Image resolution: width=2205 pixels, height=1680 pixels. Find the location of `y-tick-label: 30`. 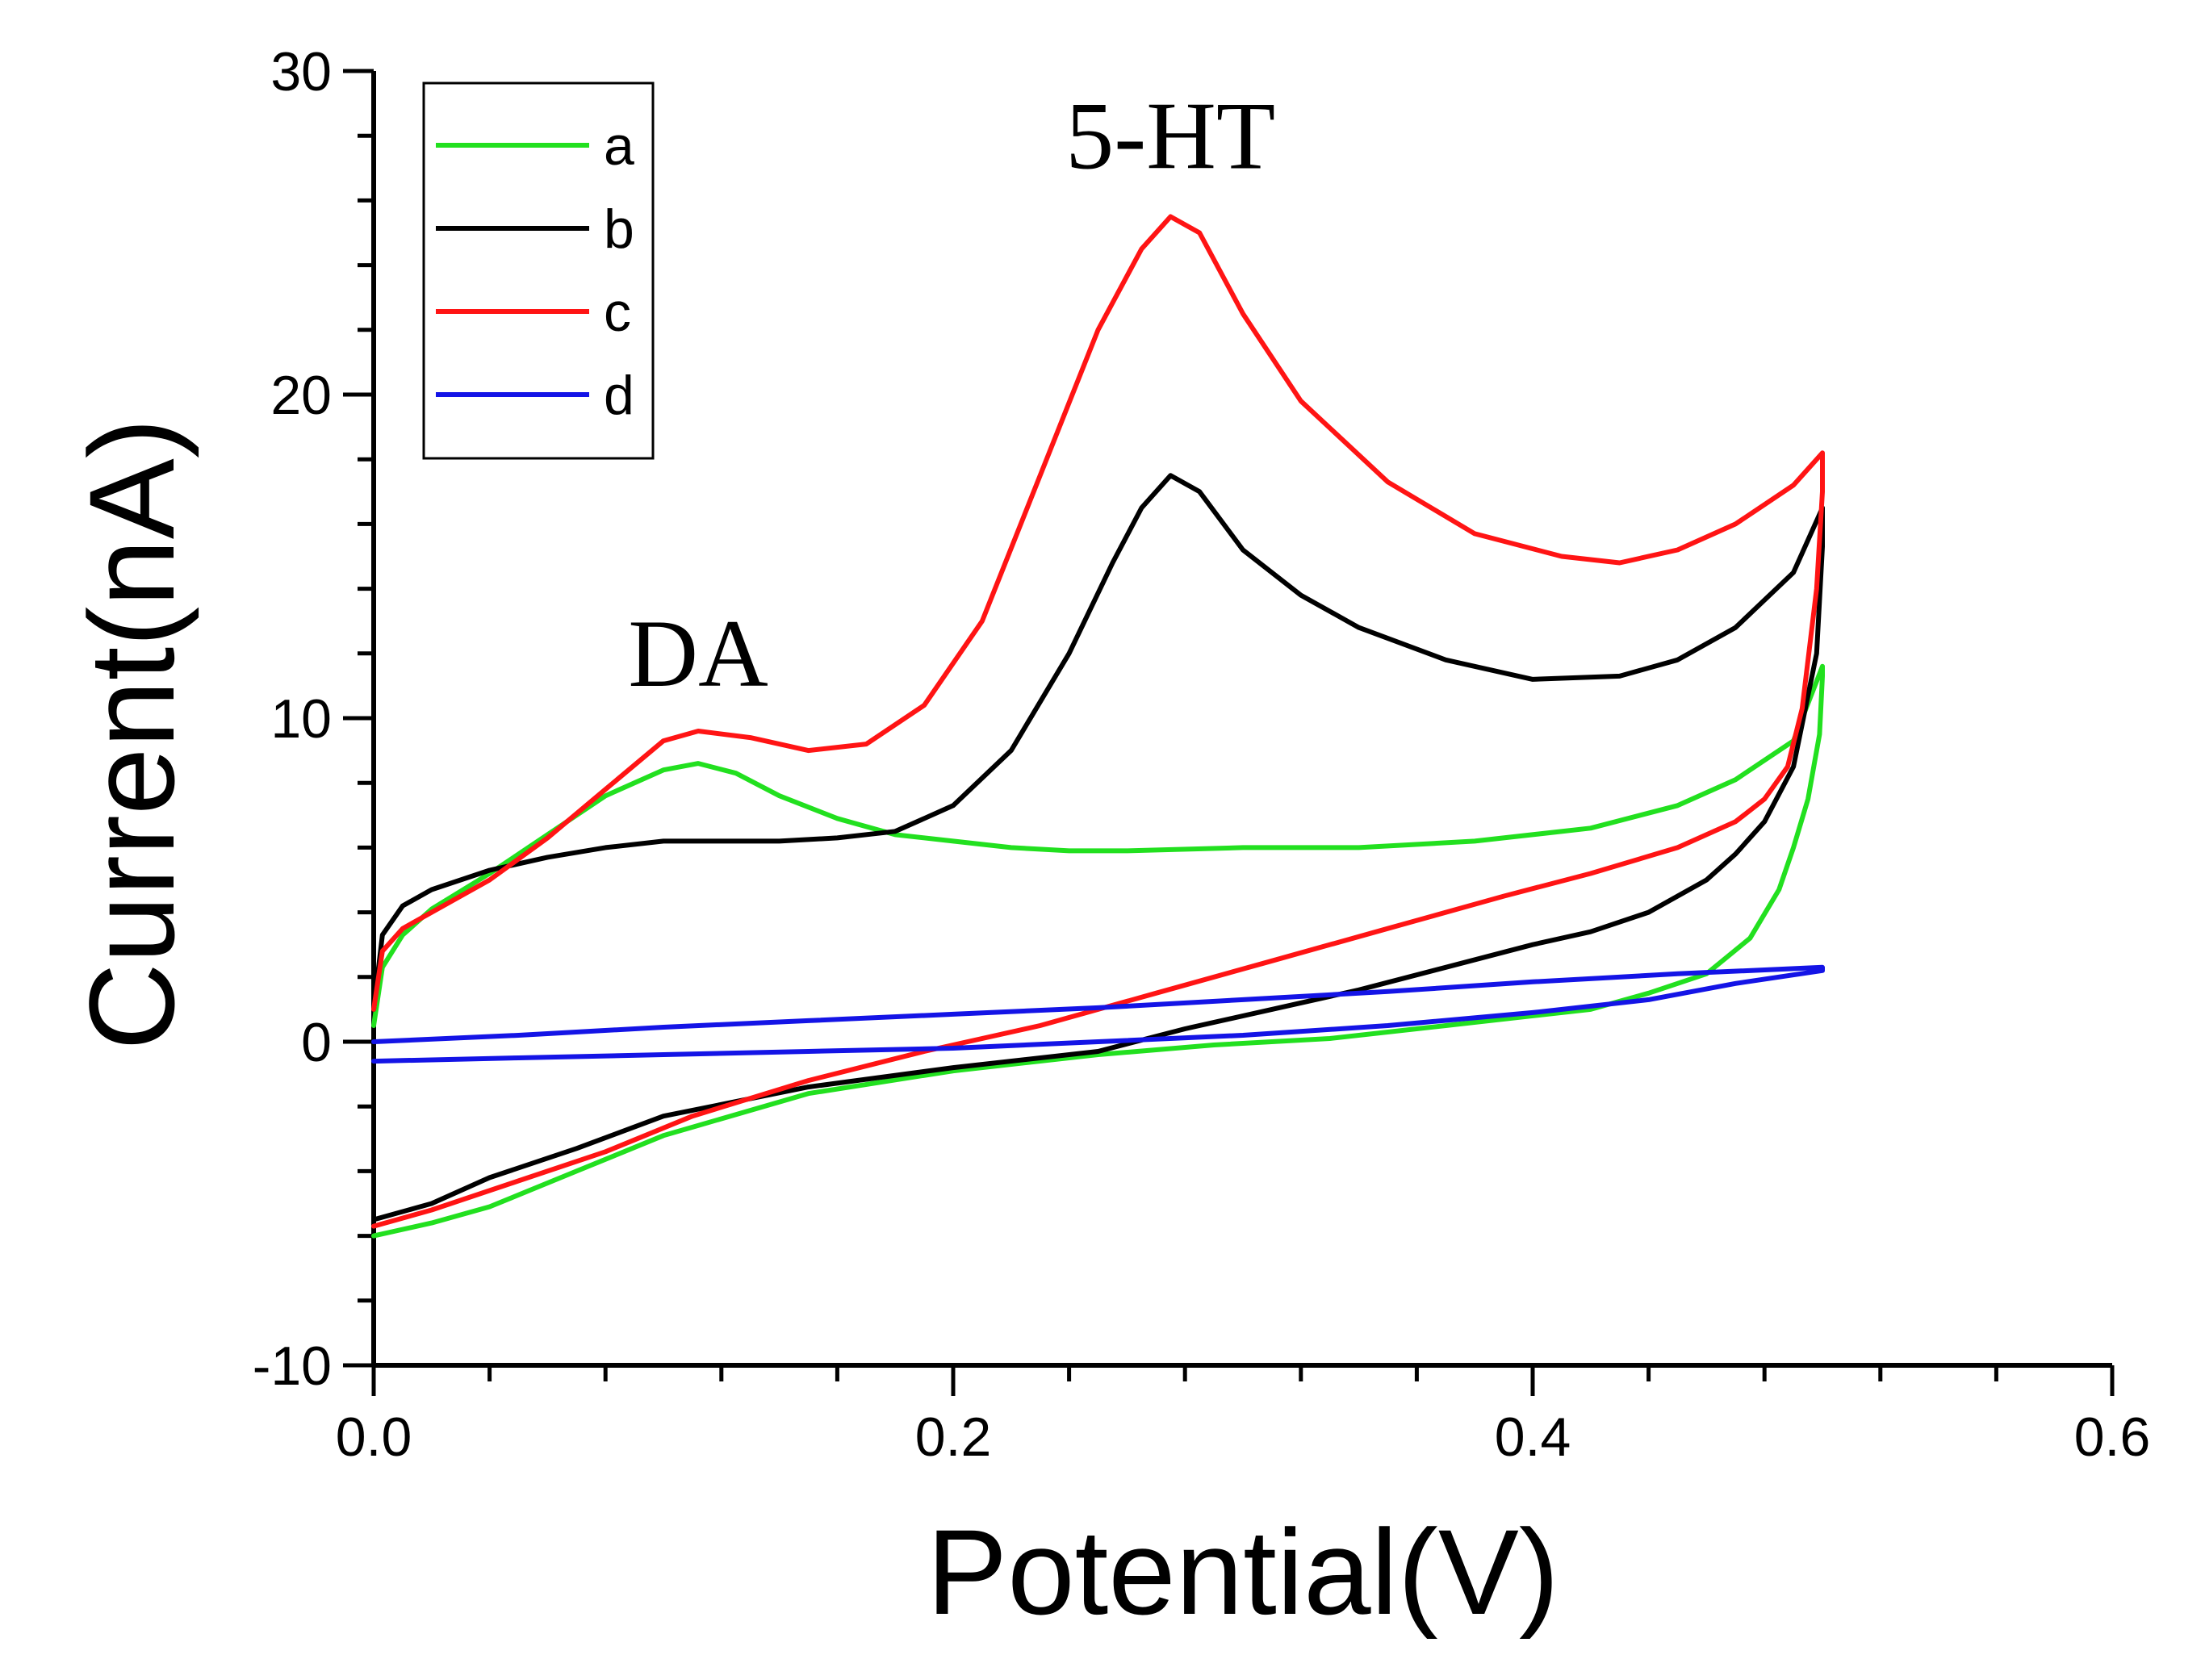

y-tick-label: 30 is located at coordinates (301, 72).